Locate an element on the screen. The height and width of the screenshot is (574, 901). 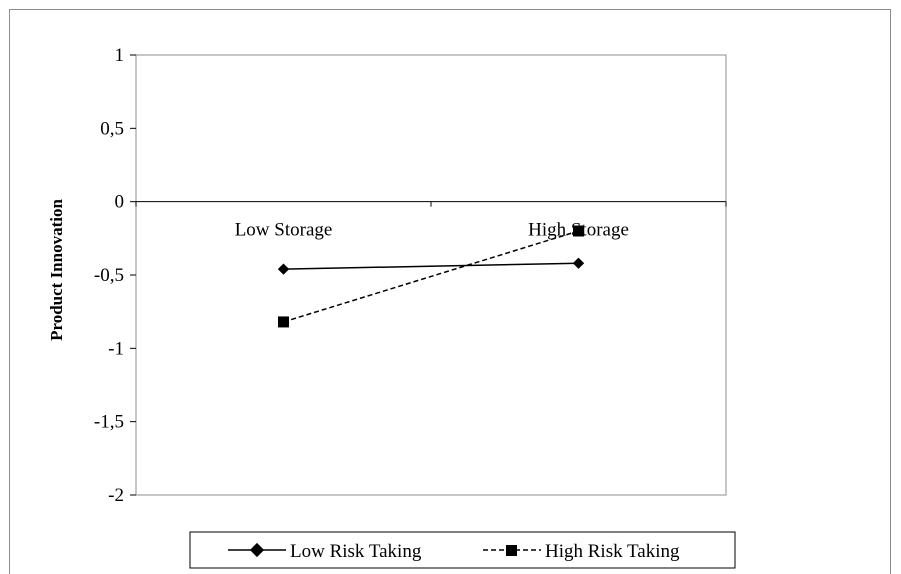
legend-item-high-risk-taking: High Risk Taking is located at coordinates (581, 551).